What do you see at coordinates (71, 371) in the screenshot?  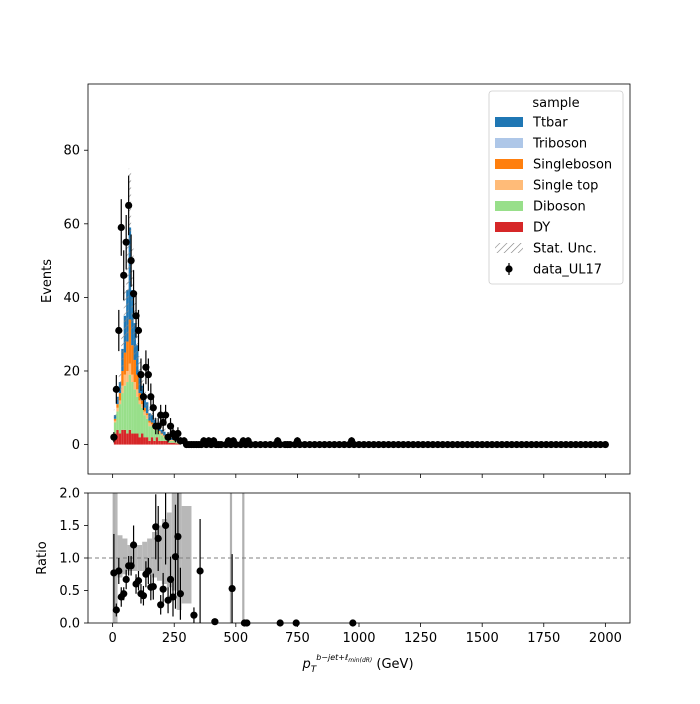 I see `main-y-tick-label: 20` at bounding box center [71, 371].